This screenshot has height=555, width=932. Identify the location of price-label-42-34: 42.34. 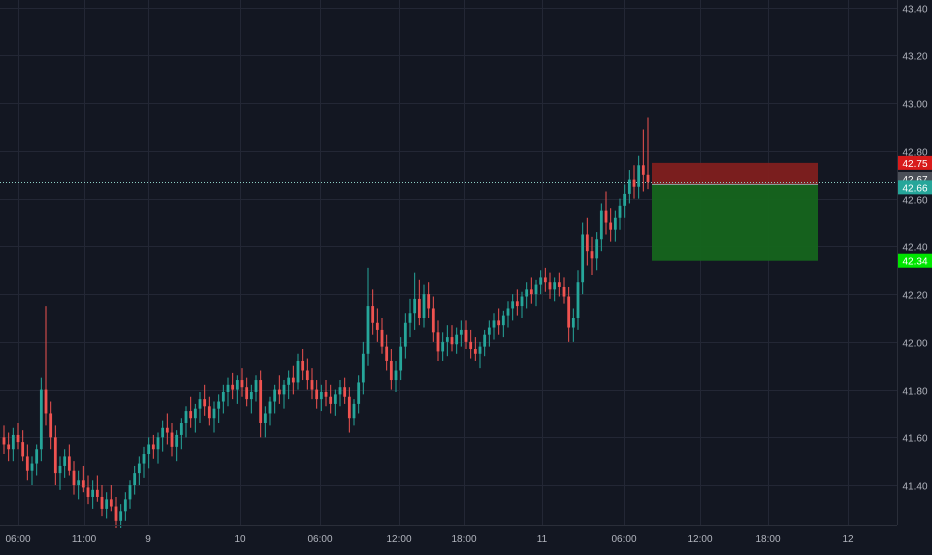
(915, 260).